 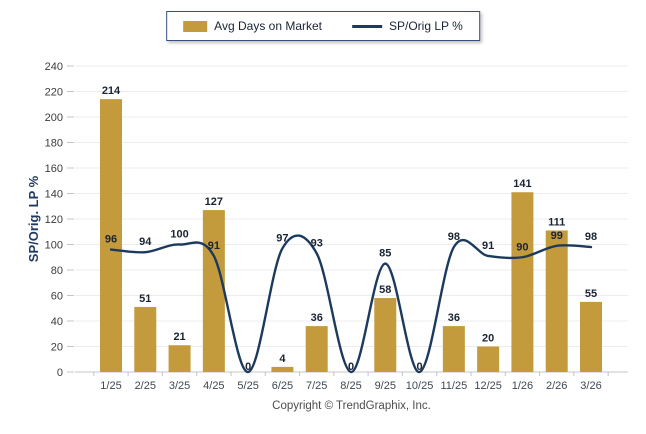 I want to click on x-axis-label: 3/25, so click(x=179, y=386).